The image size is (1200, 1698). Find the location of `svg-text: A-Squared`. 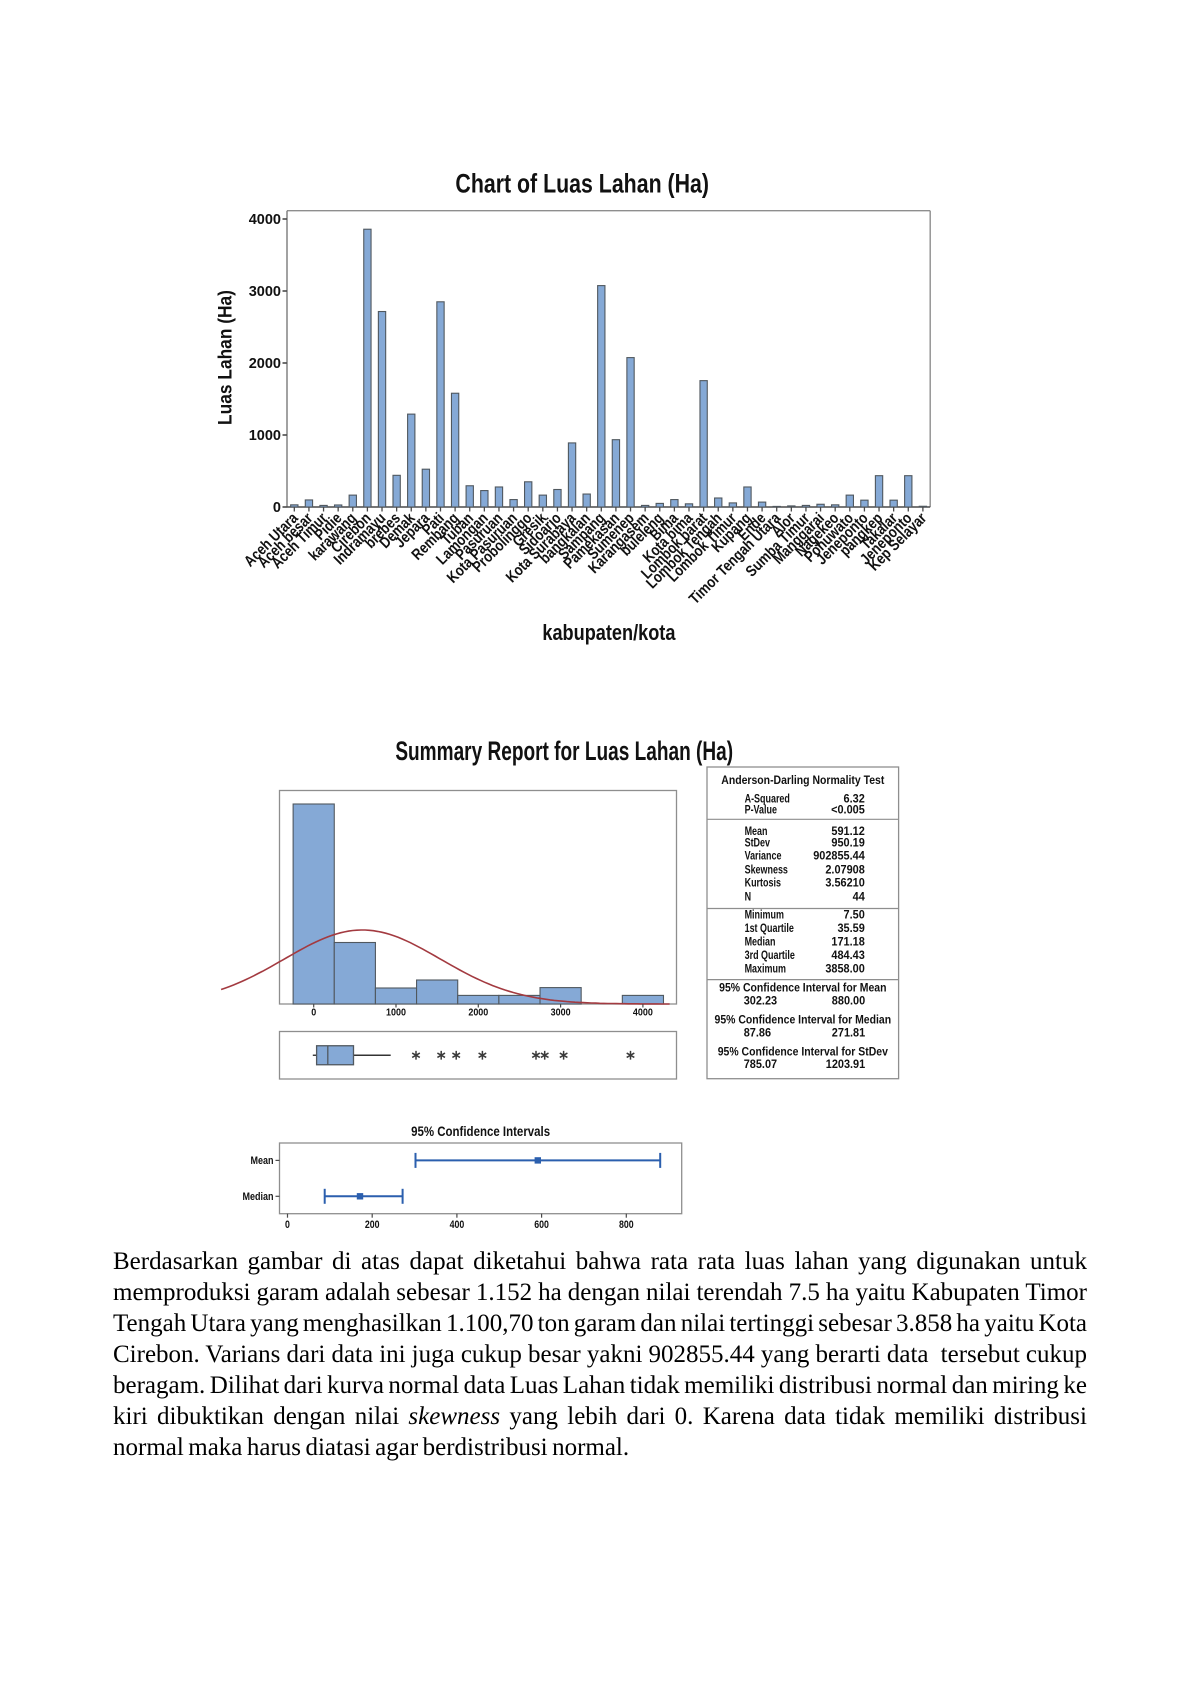

svg-text: A-Squared is located at coordinates (767, 800).